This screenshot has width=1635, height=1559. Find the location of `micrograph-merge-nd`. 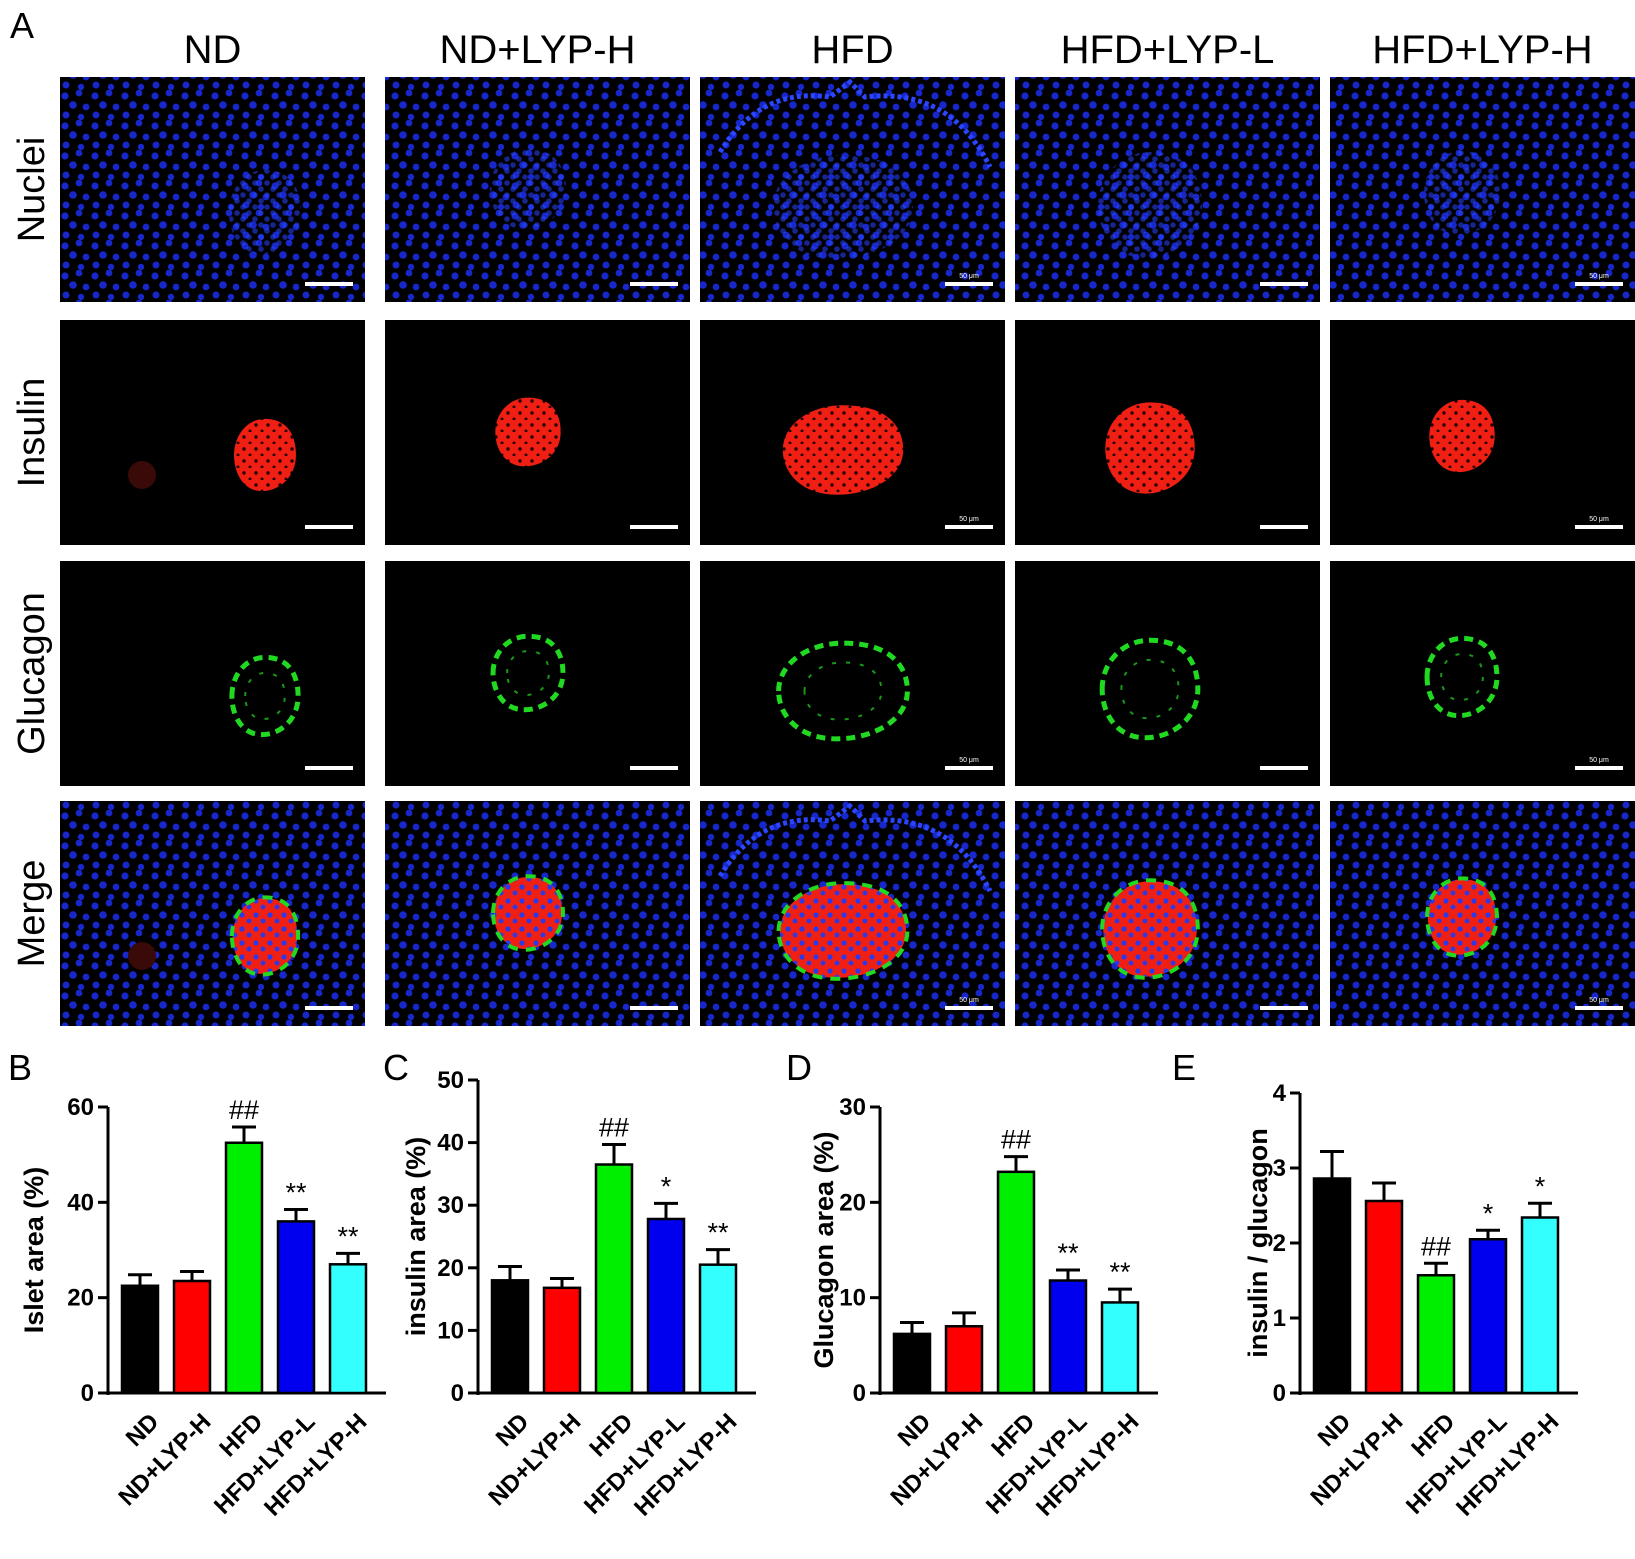

micrograph-merge-nd is located at coordinates (212, 913).